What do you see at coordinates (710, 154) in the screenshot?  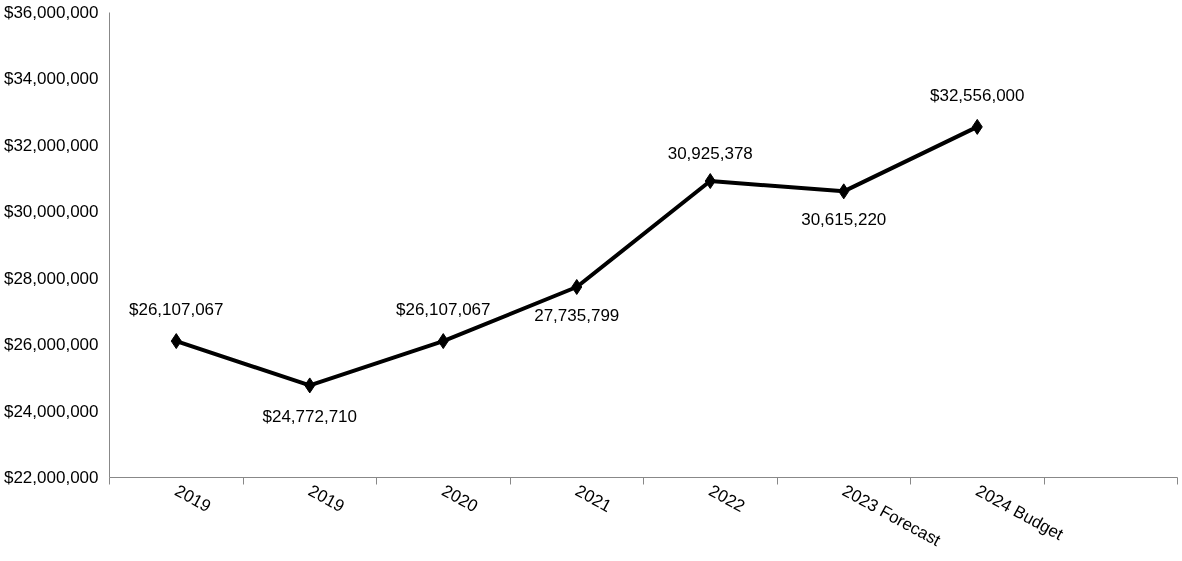 I see `text: 30,925,378` at bounding box center [710, 154].